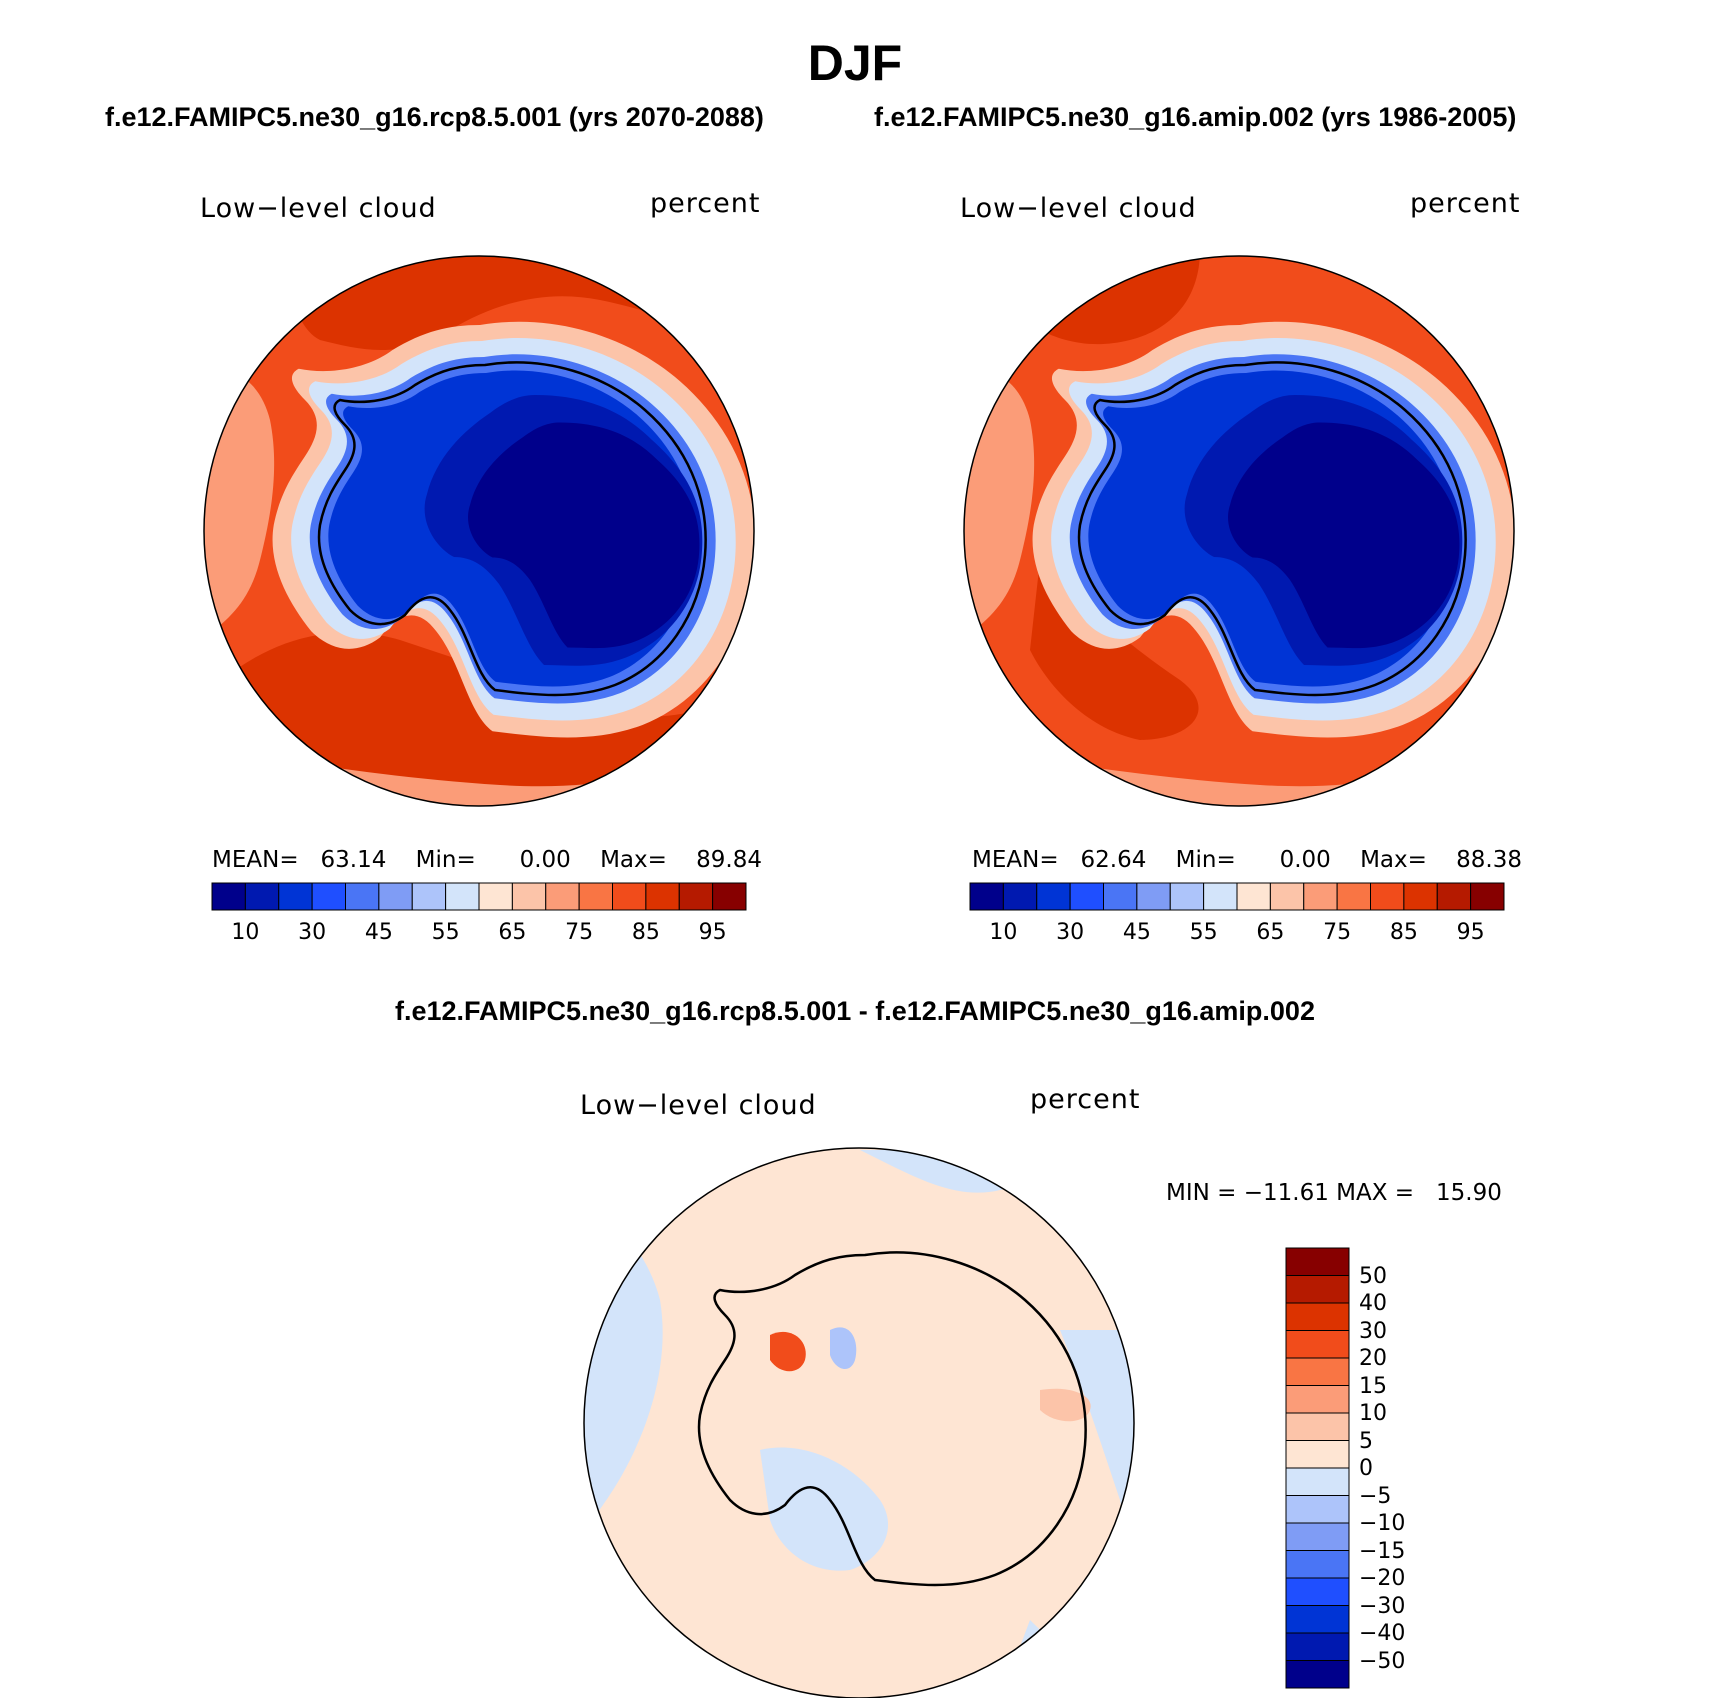 This screenshot has width=1710, height=1698. Describe the element at coordinates (318, 208) in the screenshot. I see `variable-label-left: Low−level cloud` at that location.